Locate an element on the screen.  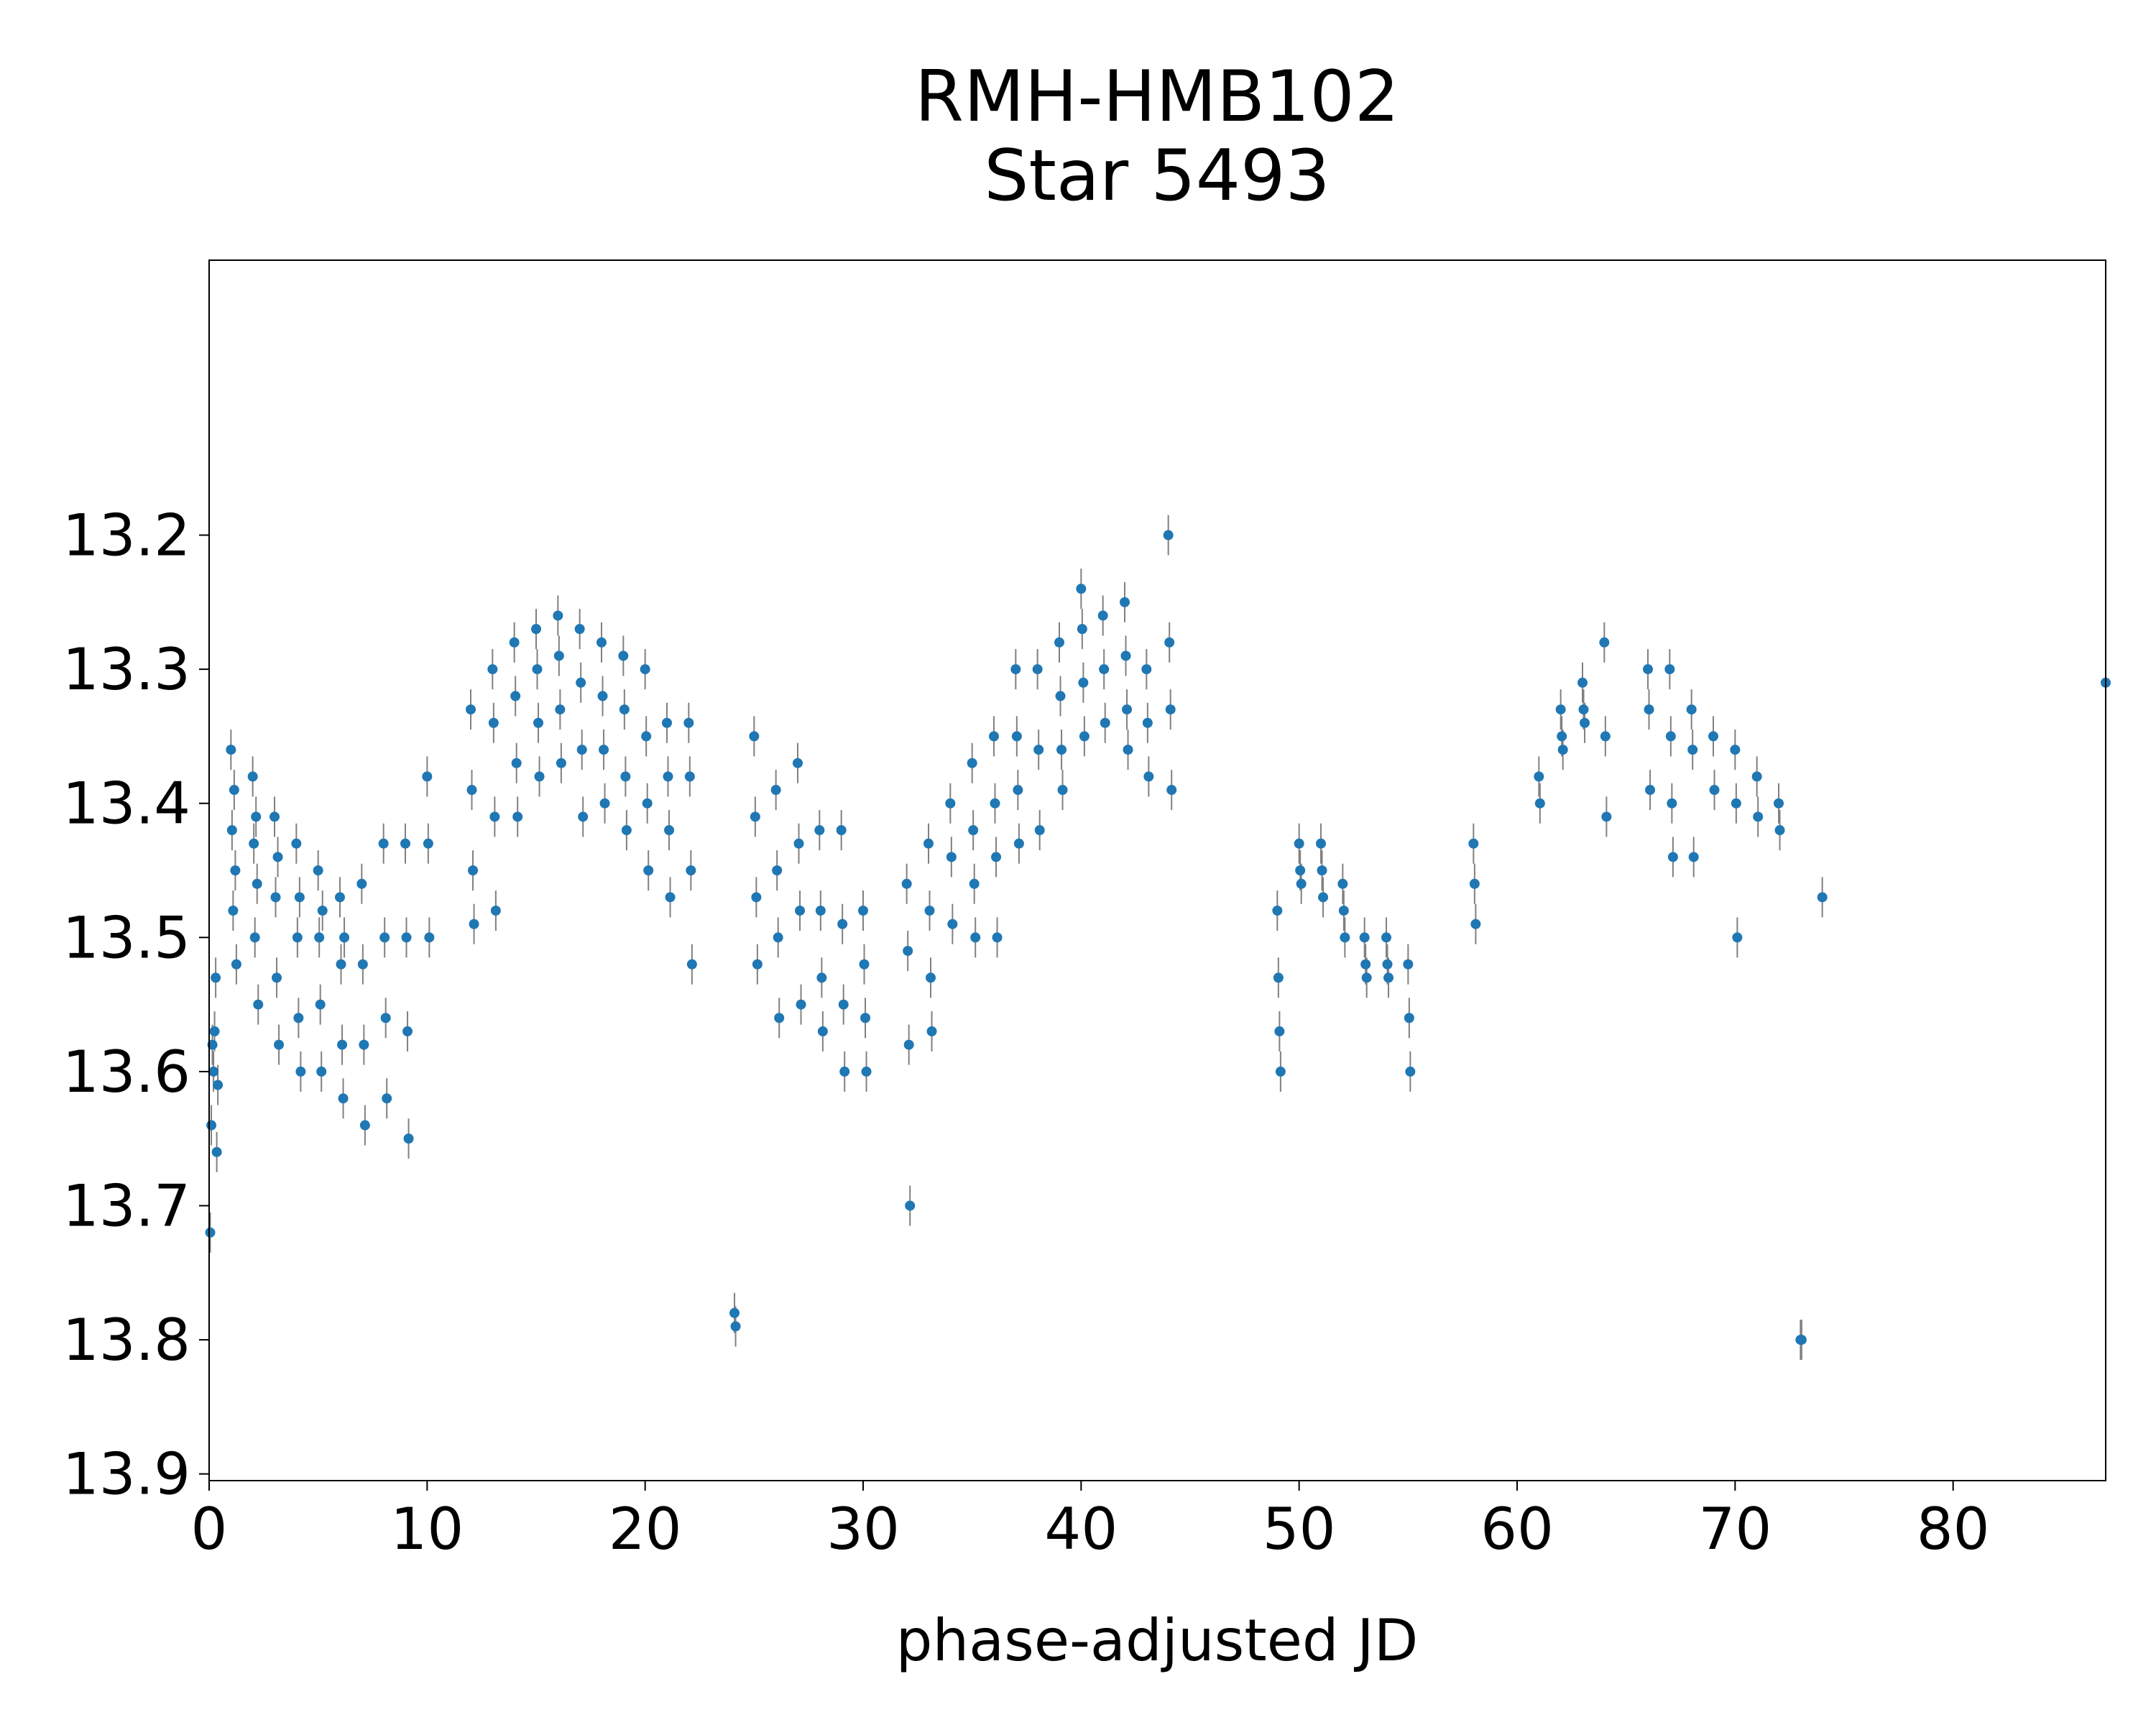
x-tick-label: 20 is located at coordinates (645, 1529).